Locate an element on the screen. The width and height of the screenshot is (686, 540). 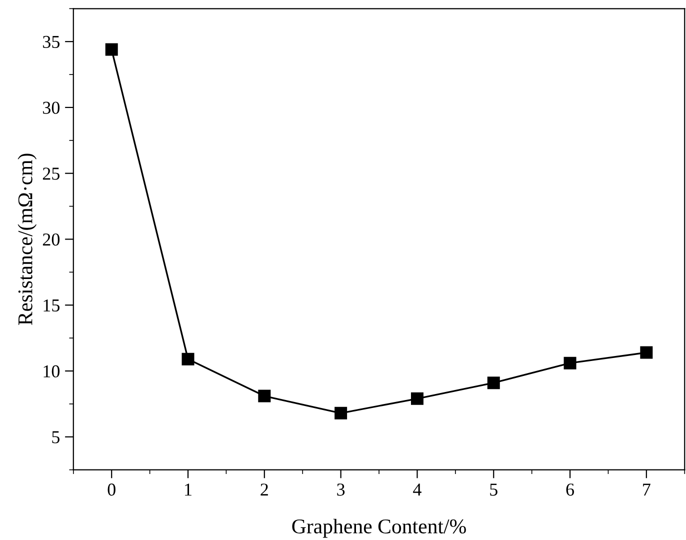
y-axis-title: Resistance/(mΩ·cm) is located at coordinates (27, 240).